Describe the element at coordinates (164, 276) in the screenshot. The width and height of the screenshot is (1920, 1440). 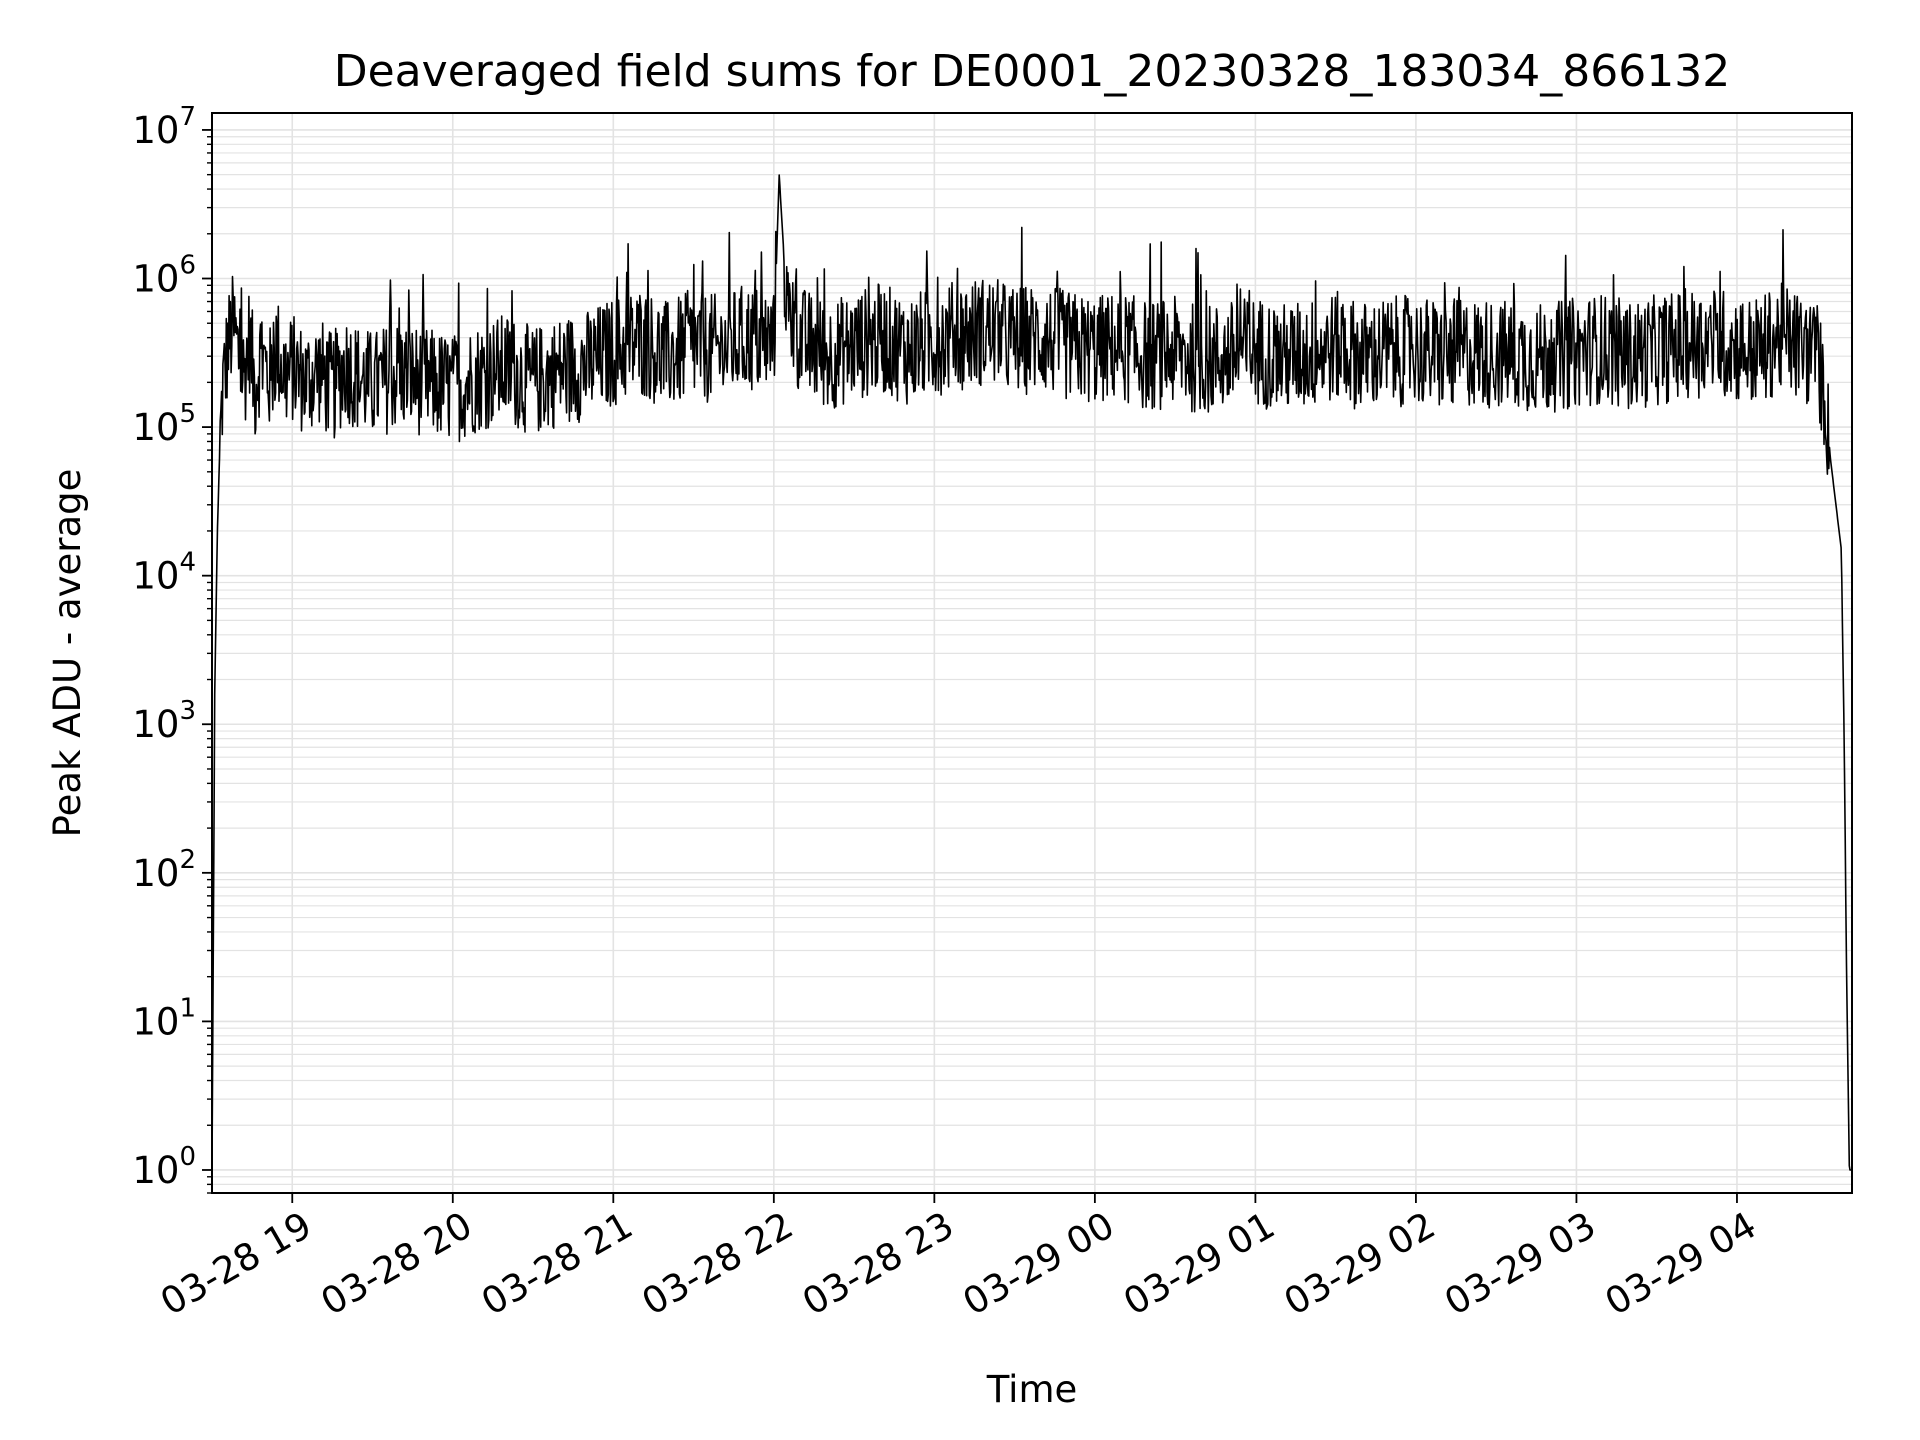
I see `y-tick-label: 10⁶` at that location.